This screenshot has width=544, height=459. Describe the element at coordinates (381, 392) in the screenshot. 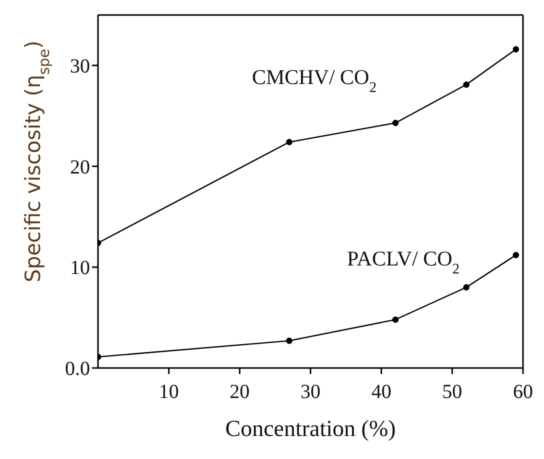

I see `x-tick-label: 40` at that location.